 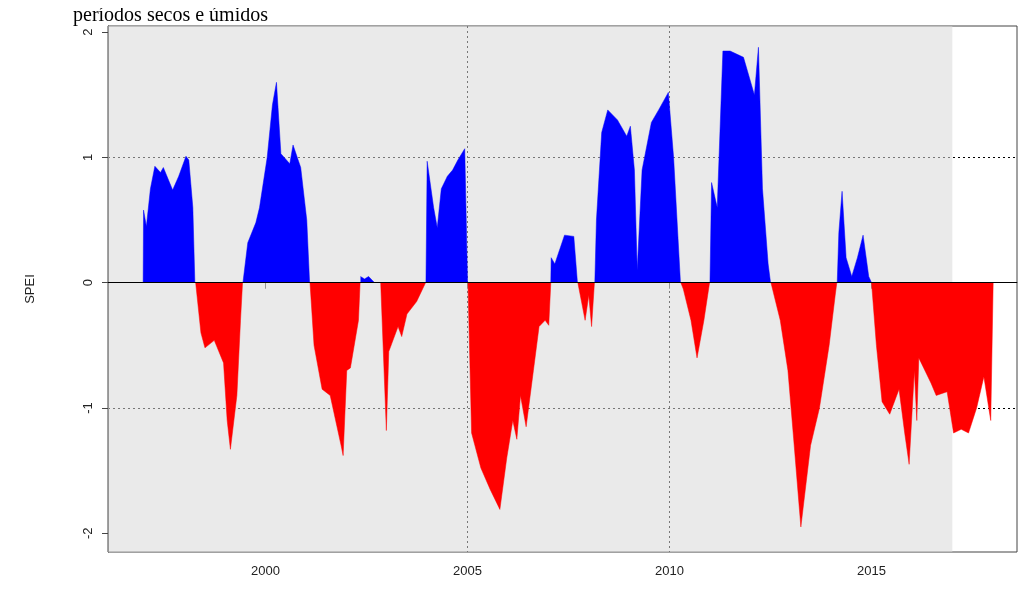 What do you see at coordinates (87, 32) in the screenshot?
I see `y-tick-label: 2` at bounding box center [87, 32].